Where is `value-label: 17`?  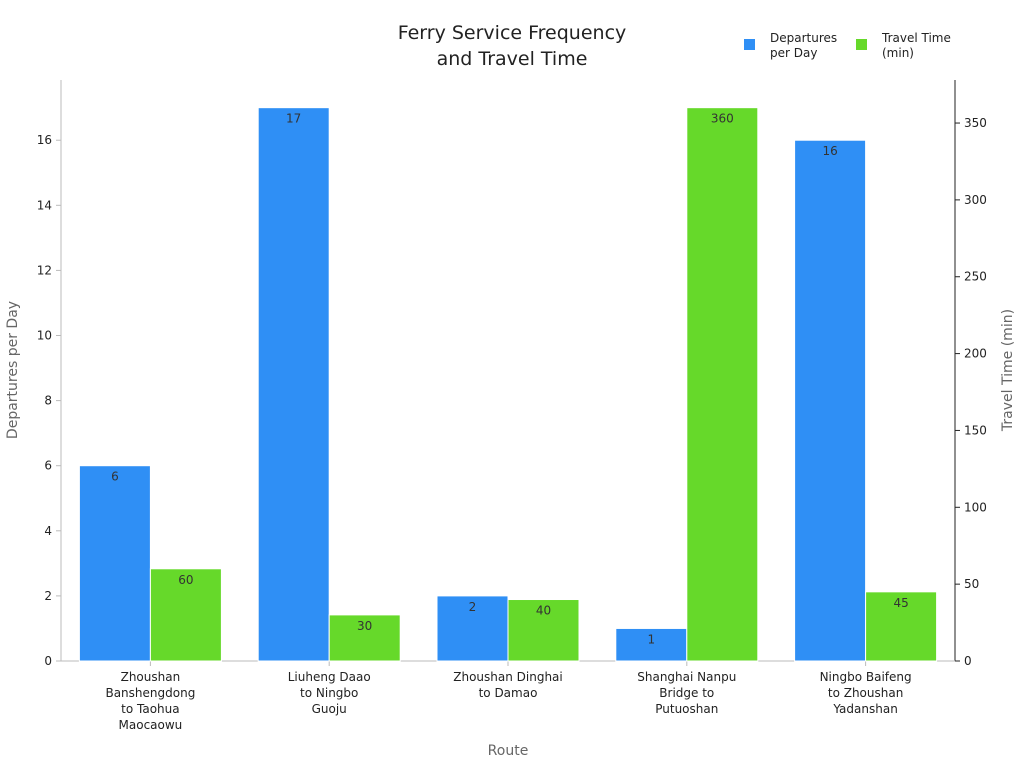
value-label: 17 is located at coordinates (293, 118).